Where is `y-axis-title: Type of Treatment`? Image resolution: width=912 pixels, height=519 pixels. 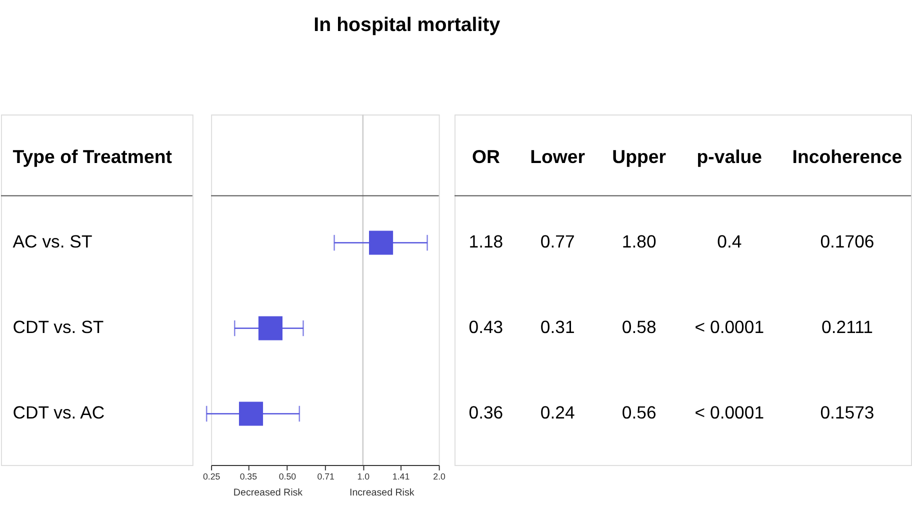 y-axis-title: Type of Treatment is located at coordinates (92, 157).